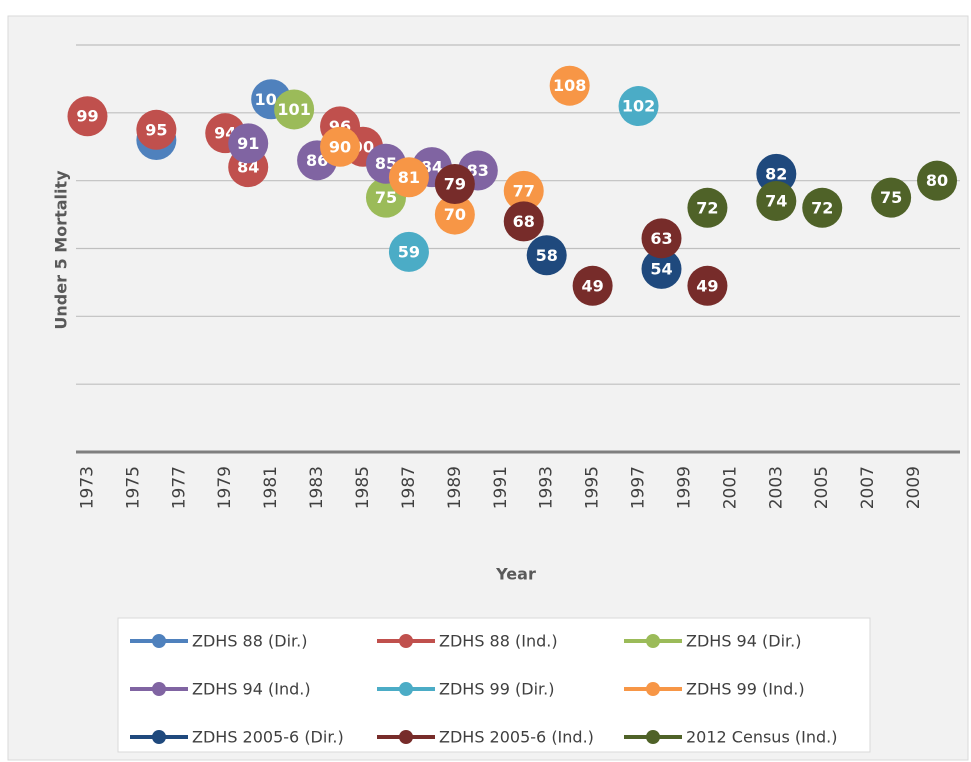  I want to click on data-label: 63, so click(661, 238).